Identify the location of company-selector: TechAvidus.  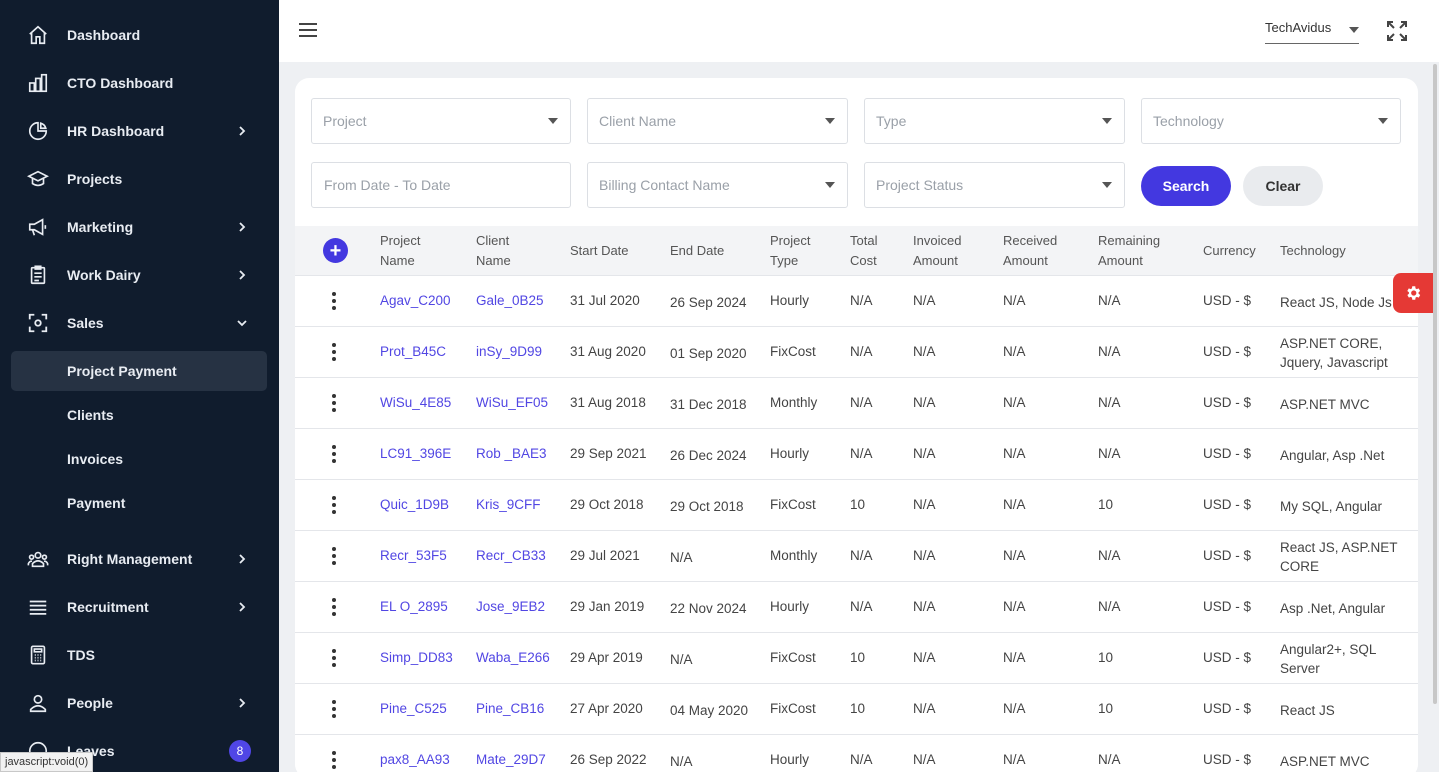
(1312, 31).